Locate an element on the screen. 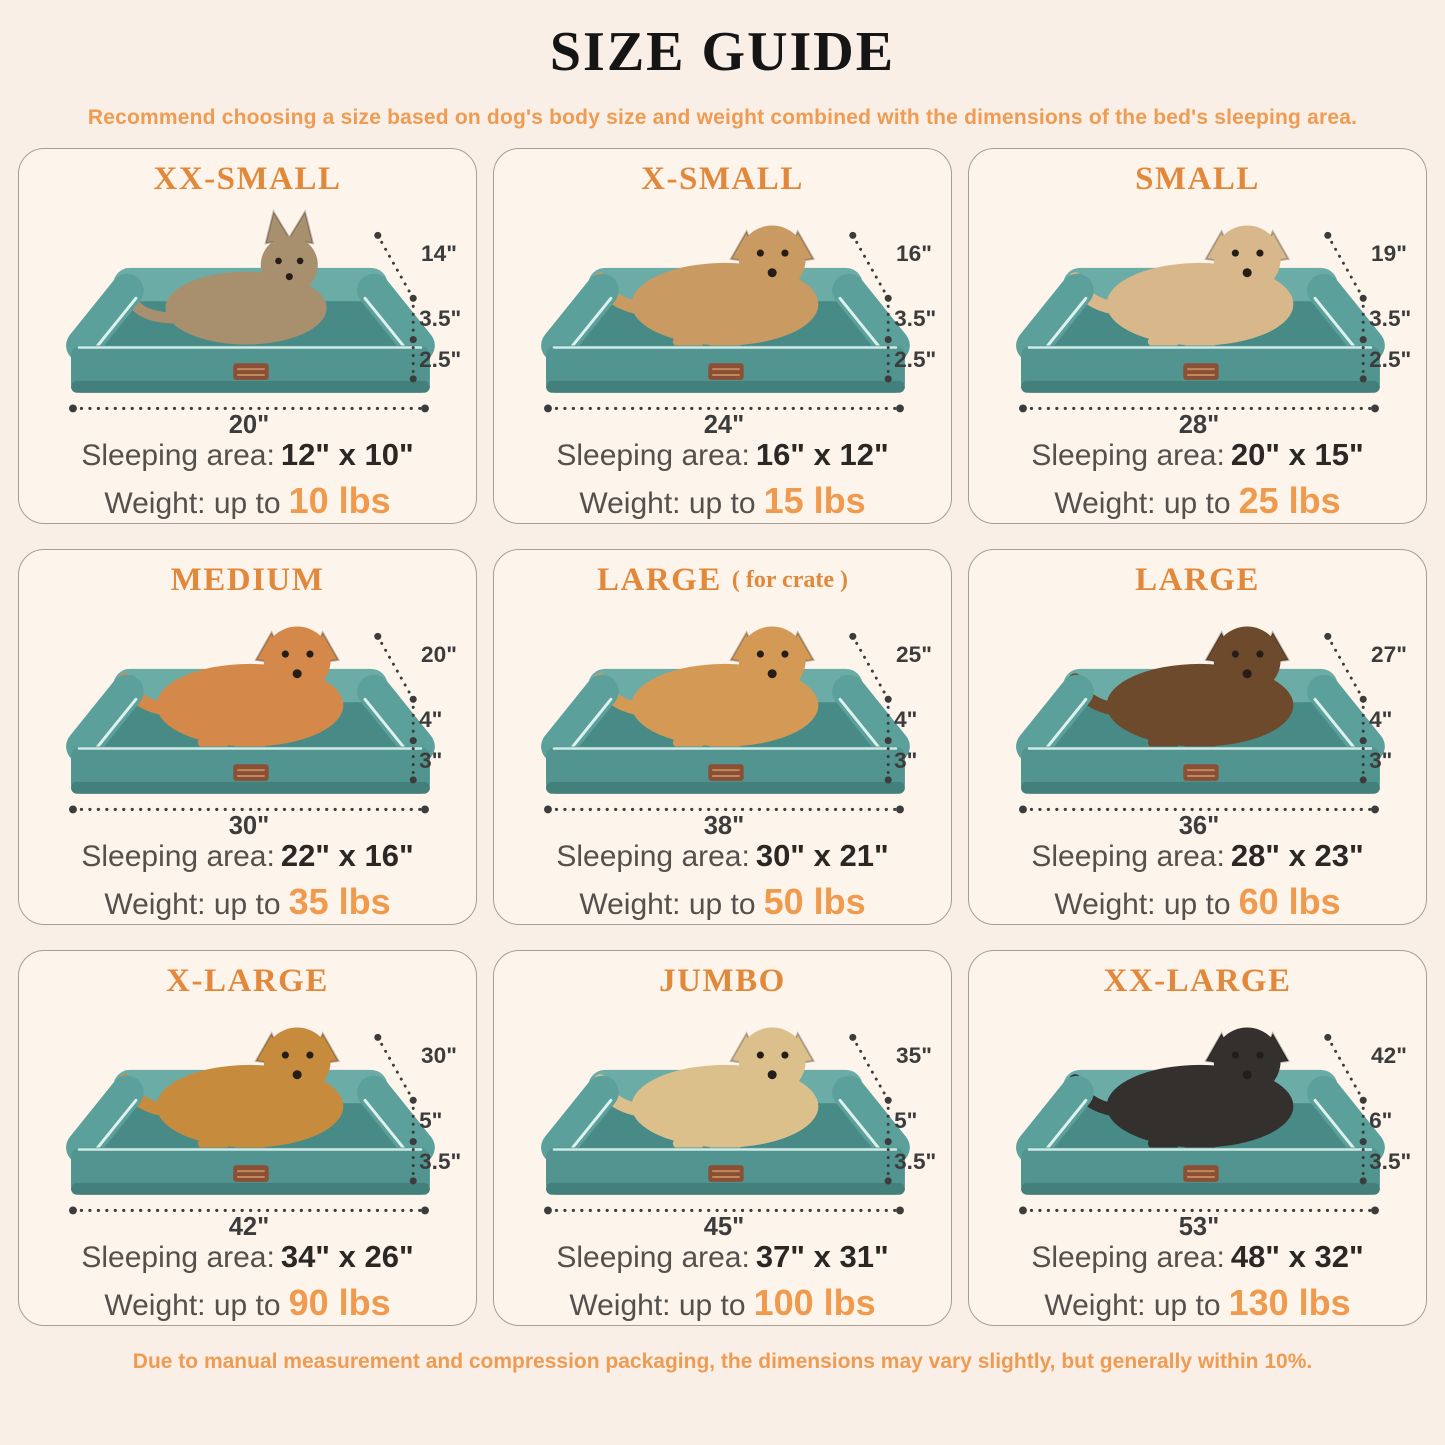  cat-nose is located at coordinates (289, 277).